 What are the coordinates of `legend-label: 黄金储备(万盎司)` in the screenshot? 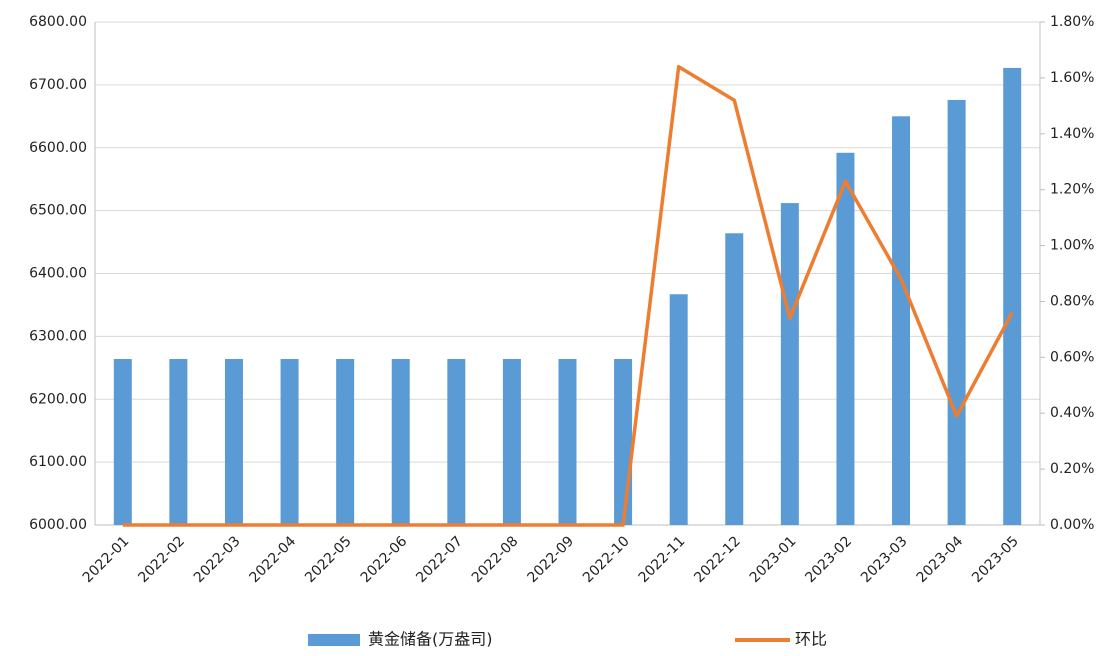 It's located at (430, 639).